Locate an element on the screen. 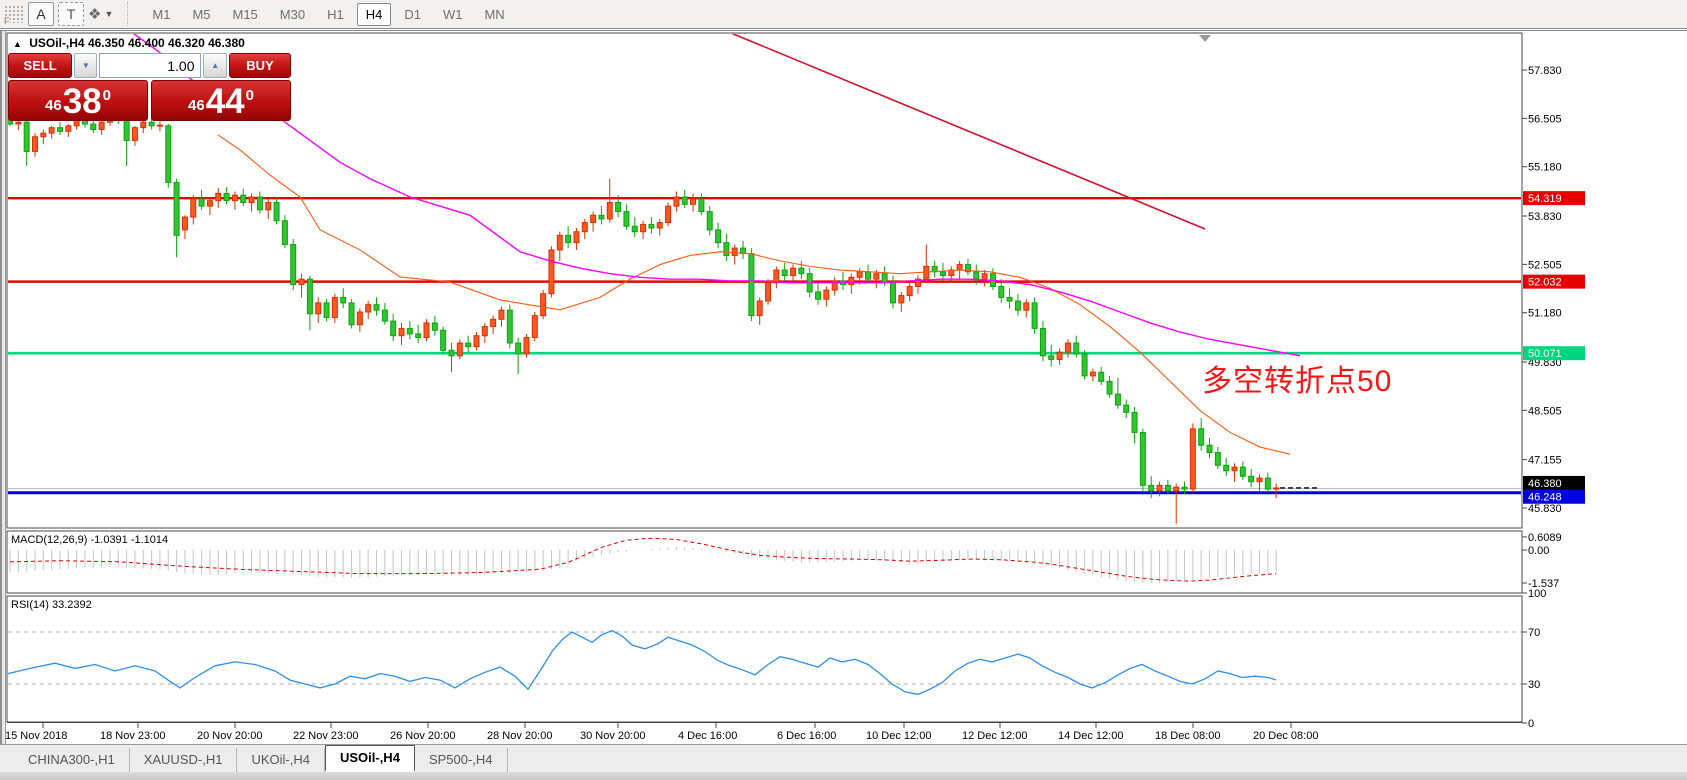  tab-china300-h1: CHINA300-,H1 is located at coordinates (72, 760).